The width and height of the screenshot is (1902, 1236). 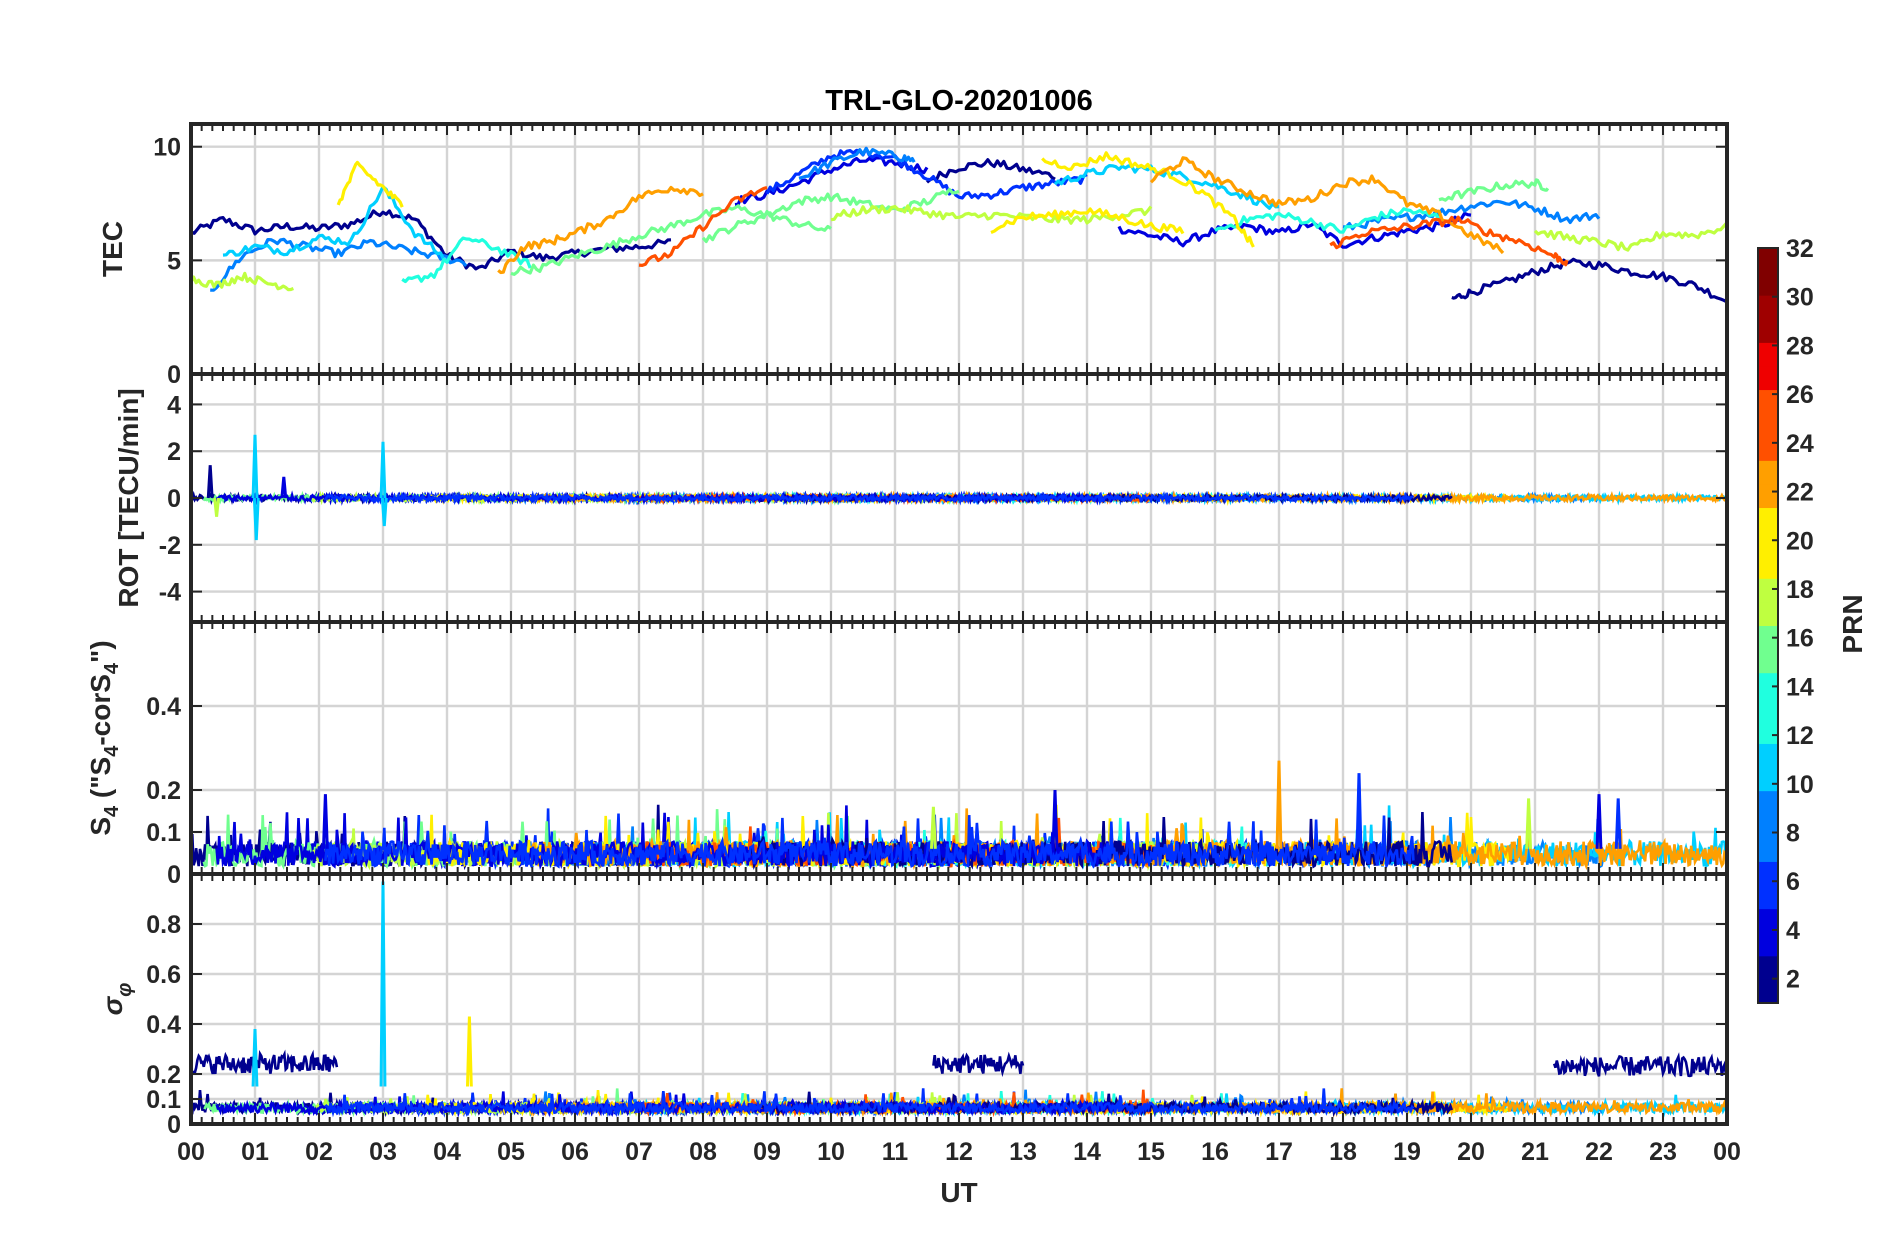 I want to click on x-tick-label: 10, so click(x=831, y=1152).